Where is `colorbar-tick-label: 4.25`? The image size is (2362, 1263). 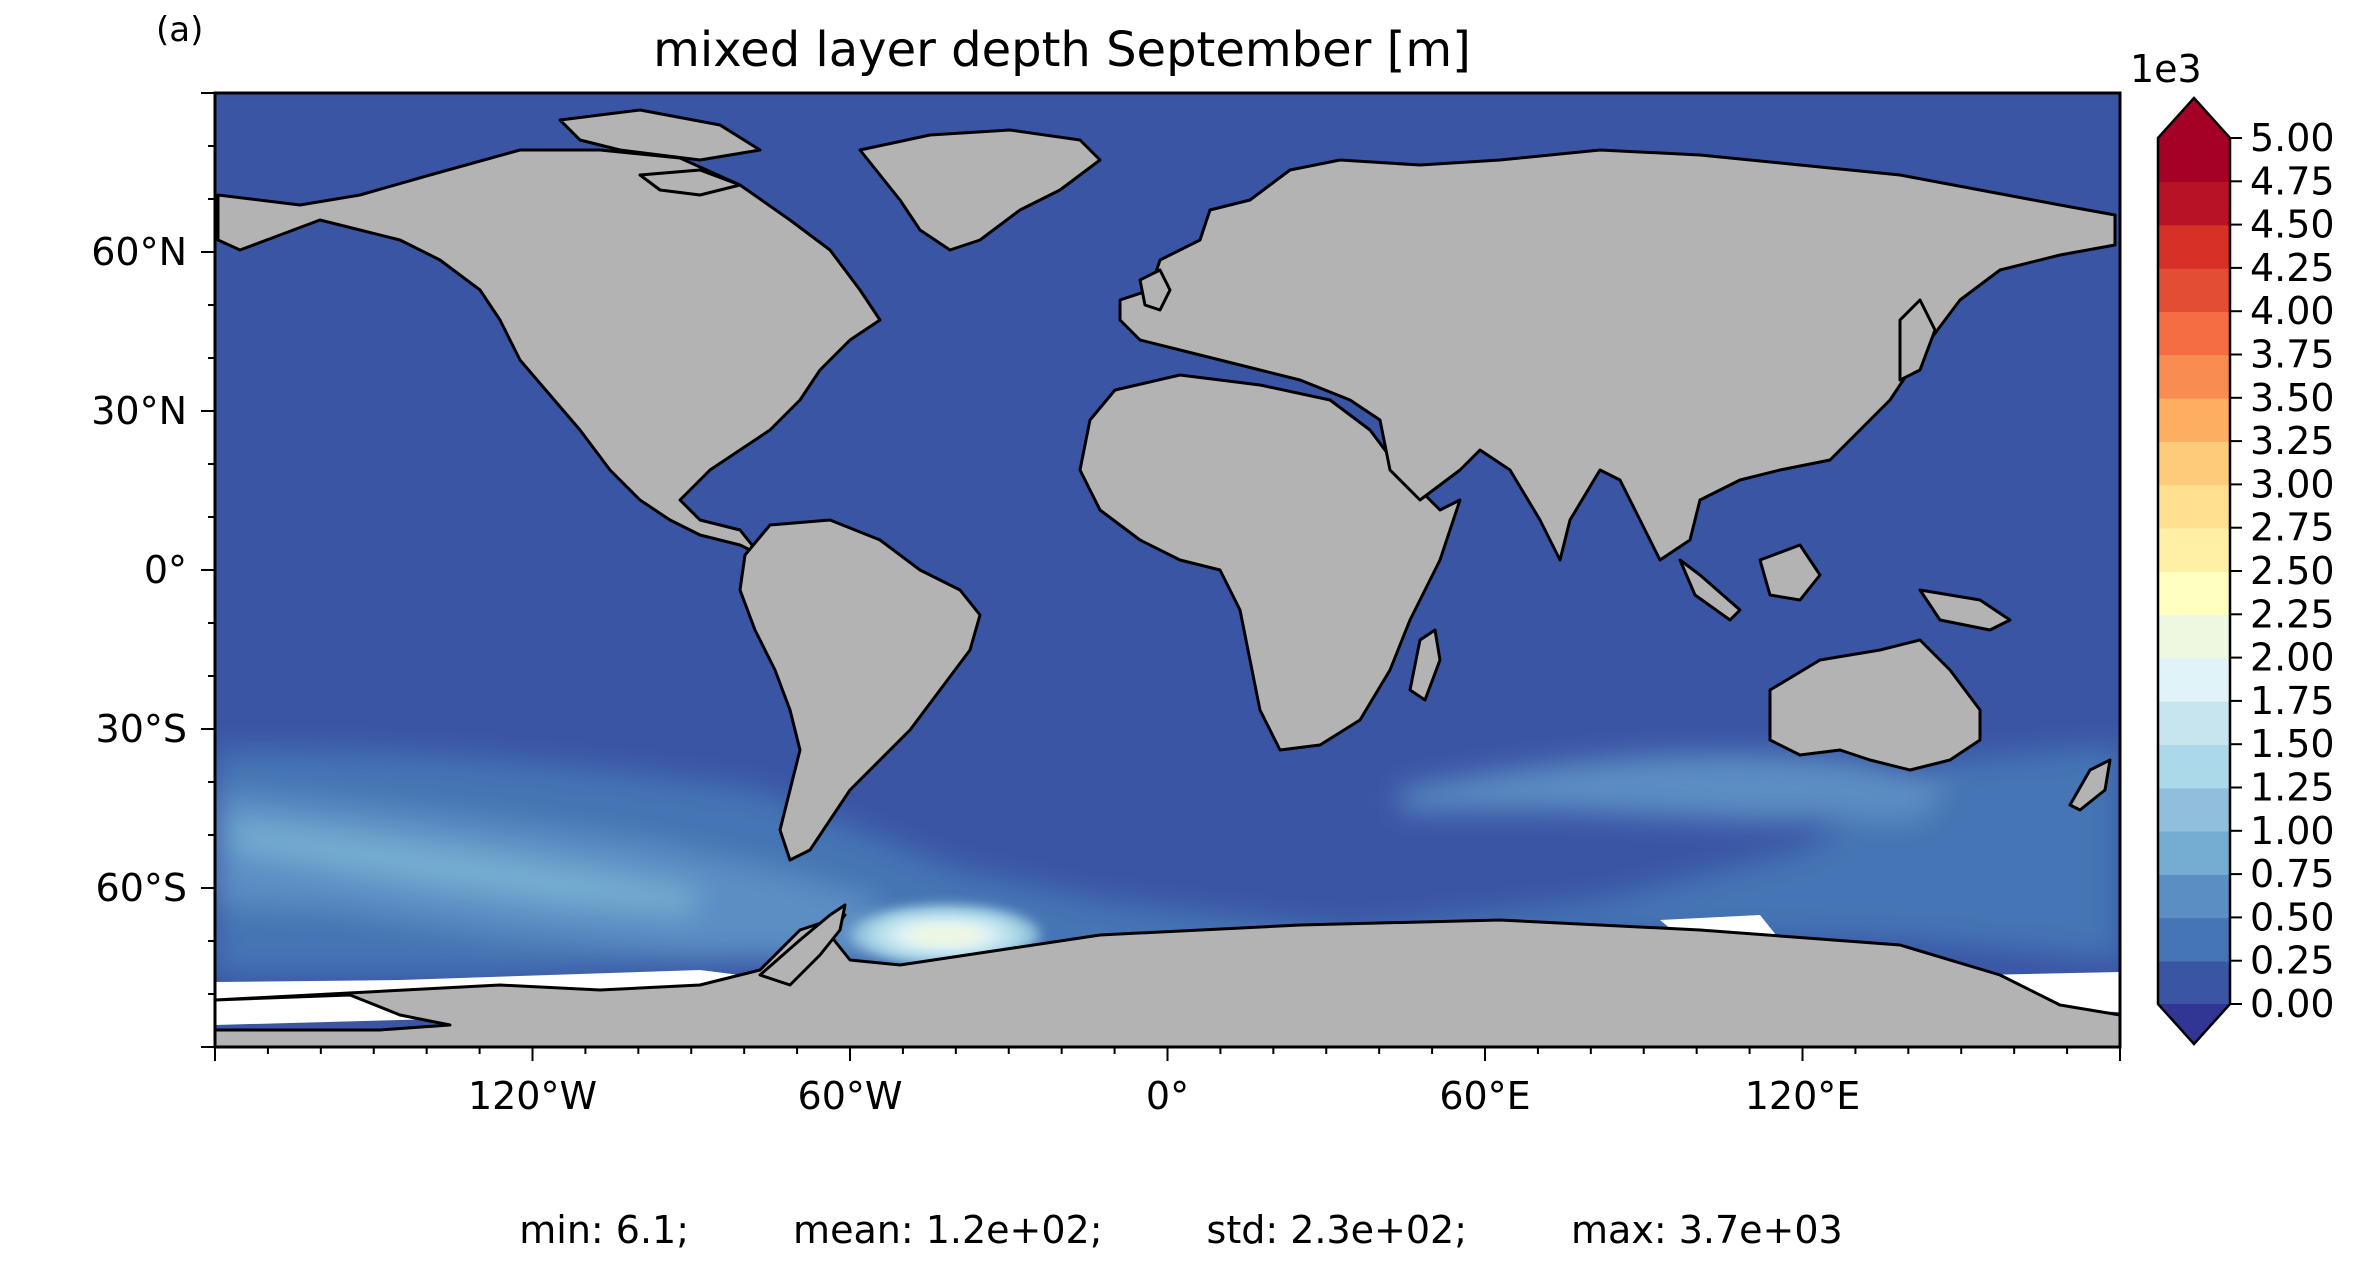 colorbar-tick-label: 4.25 is located at coordinates (2292, 268).